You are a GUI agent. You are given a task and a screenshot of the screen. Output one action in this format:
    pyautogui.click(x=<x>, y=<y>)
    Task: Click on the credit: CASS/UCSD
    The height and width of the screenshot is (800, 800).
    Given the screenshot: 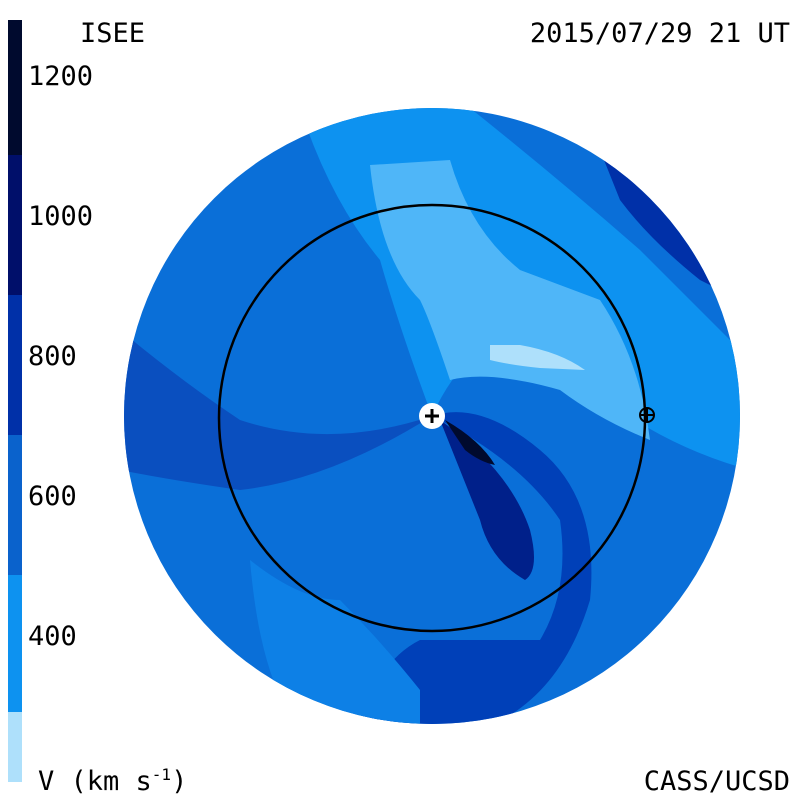 What is the action you would take?
    pyautogui.click(x=717, y=781)
    